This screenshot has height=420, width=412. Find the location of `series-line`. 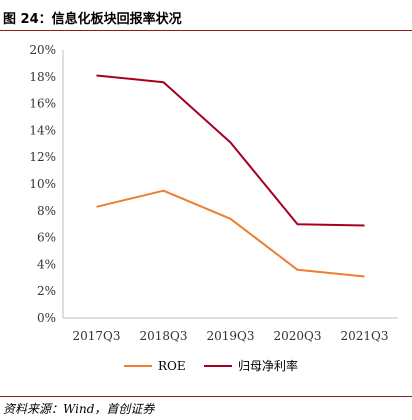

series-line is located at coordinates (230, 233).